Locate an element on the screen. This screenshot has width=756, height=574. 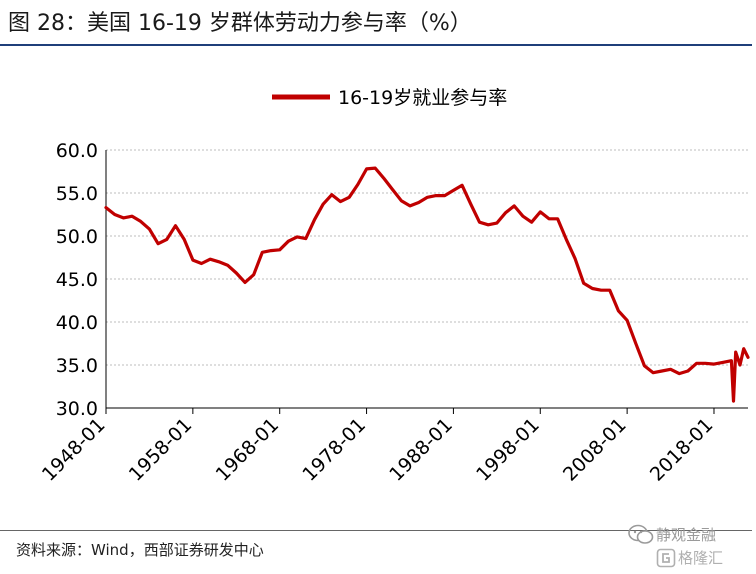
gelonghui-logo-icon is located at coordinates (666, 558).